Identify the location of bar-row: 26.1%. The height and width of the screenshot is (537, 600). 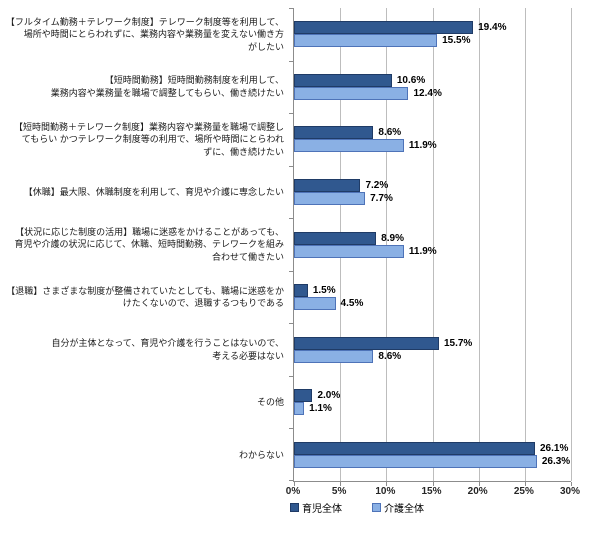
(432, 448).